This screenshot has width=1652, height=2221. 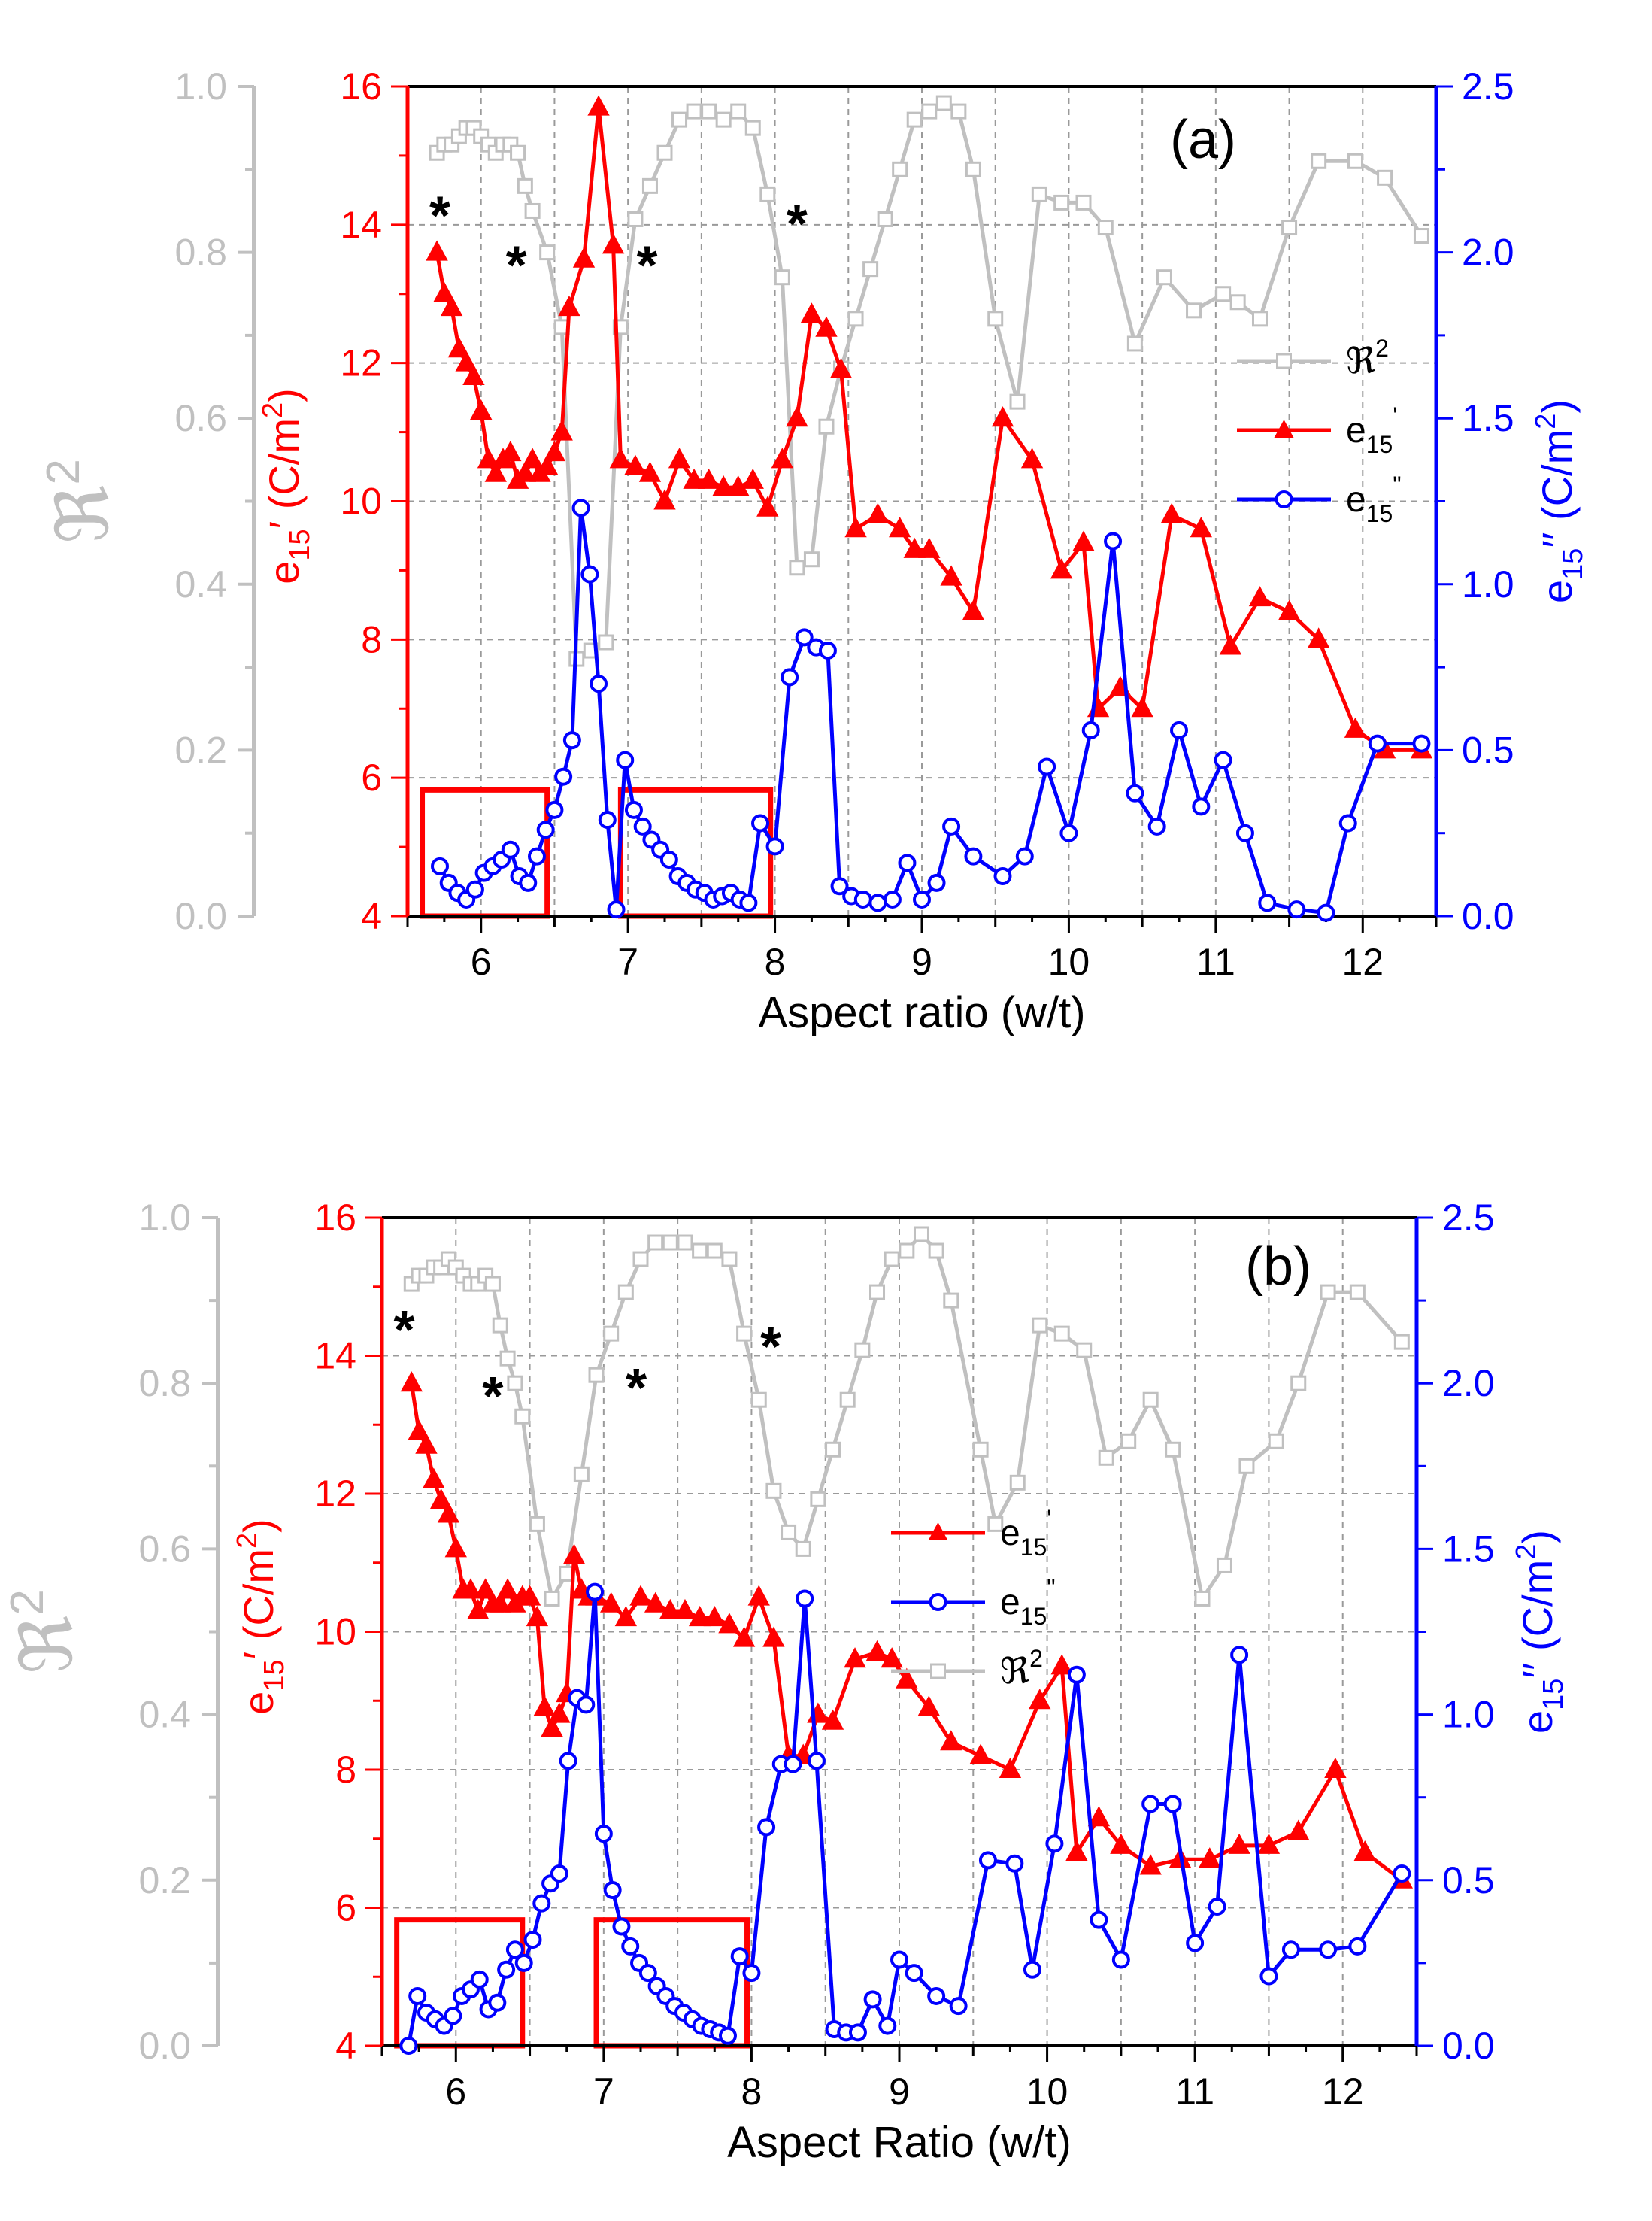 What do you see at coordinates (1362, 962) in the screenshot?
I see `x-tick-label: 12` at bounding box center [1362, 962].